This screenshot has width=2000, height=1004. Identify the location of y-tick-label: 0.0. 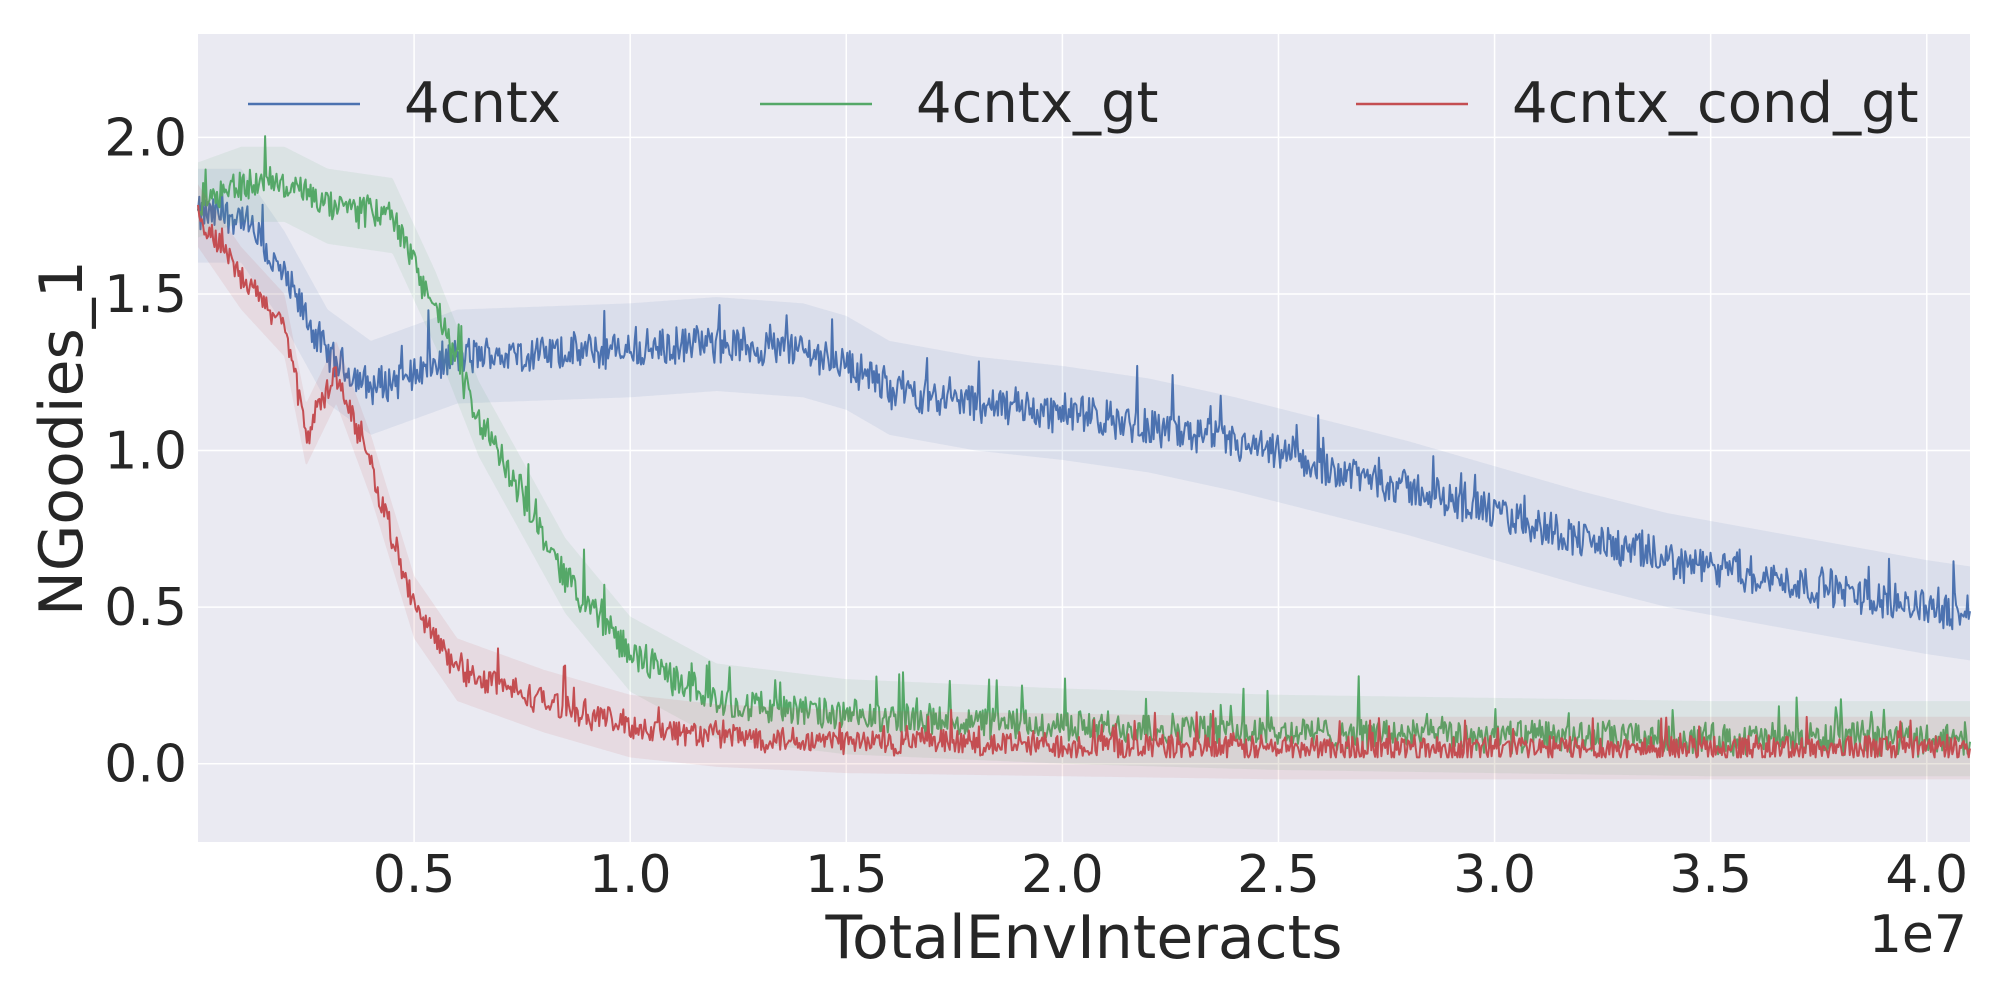
(145, 765).